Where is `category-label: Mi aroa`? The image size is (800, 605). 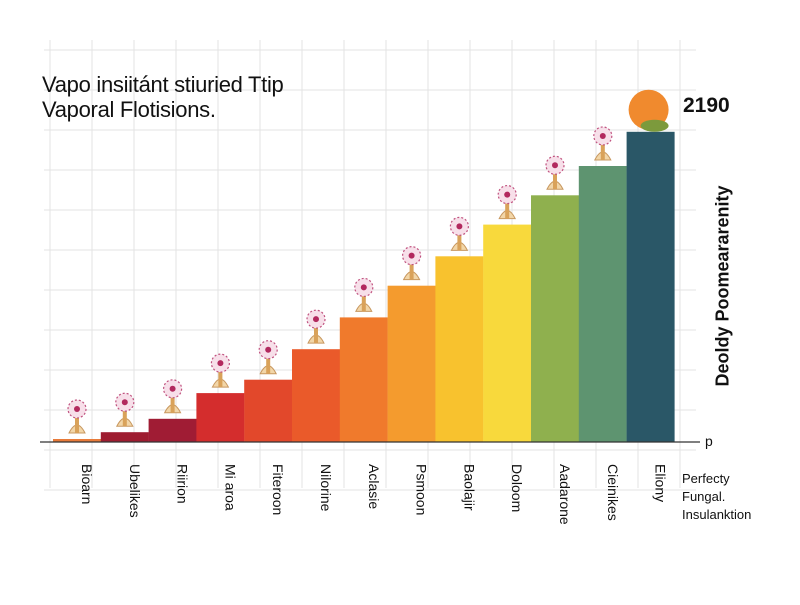 category-label: Mi aroa is located at coordinates (230, 487).